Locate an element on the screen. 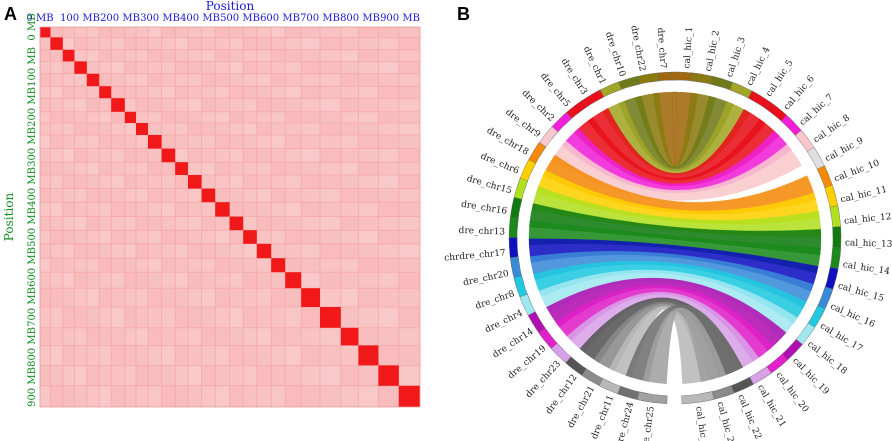 This screenshot has width=892, height=441. heatmap-y-tick-label: 300 MB is located at coordinates (32, 147).